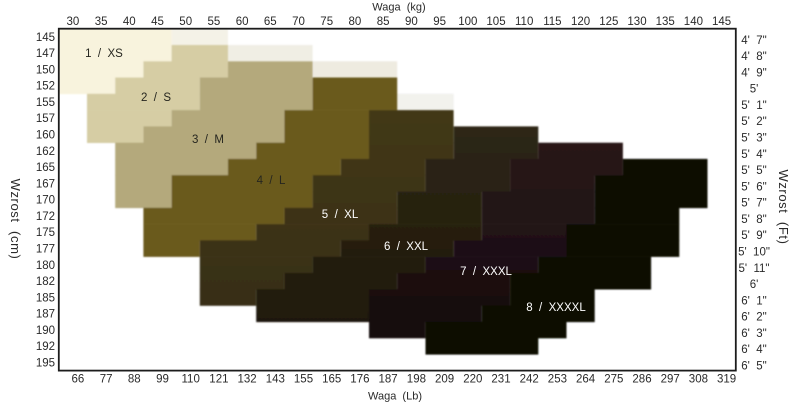 The width and height of the screenshot is (800, 406). I want to click on svg-text: 140, so click(693, 22).